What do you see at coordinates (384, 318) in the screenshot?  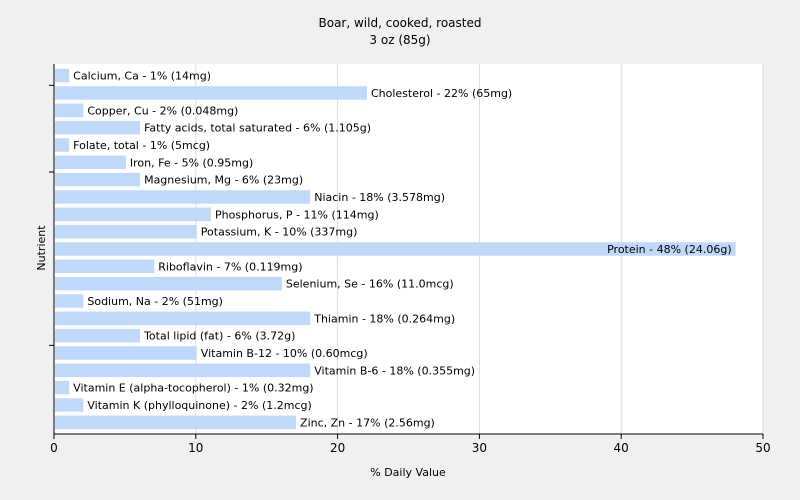 I see `bar-label: Thiamin - 18% (0.264mg)` at bounding box center [384, 318].